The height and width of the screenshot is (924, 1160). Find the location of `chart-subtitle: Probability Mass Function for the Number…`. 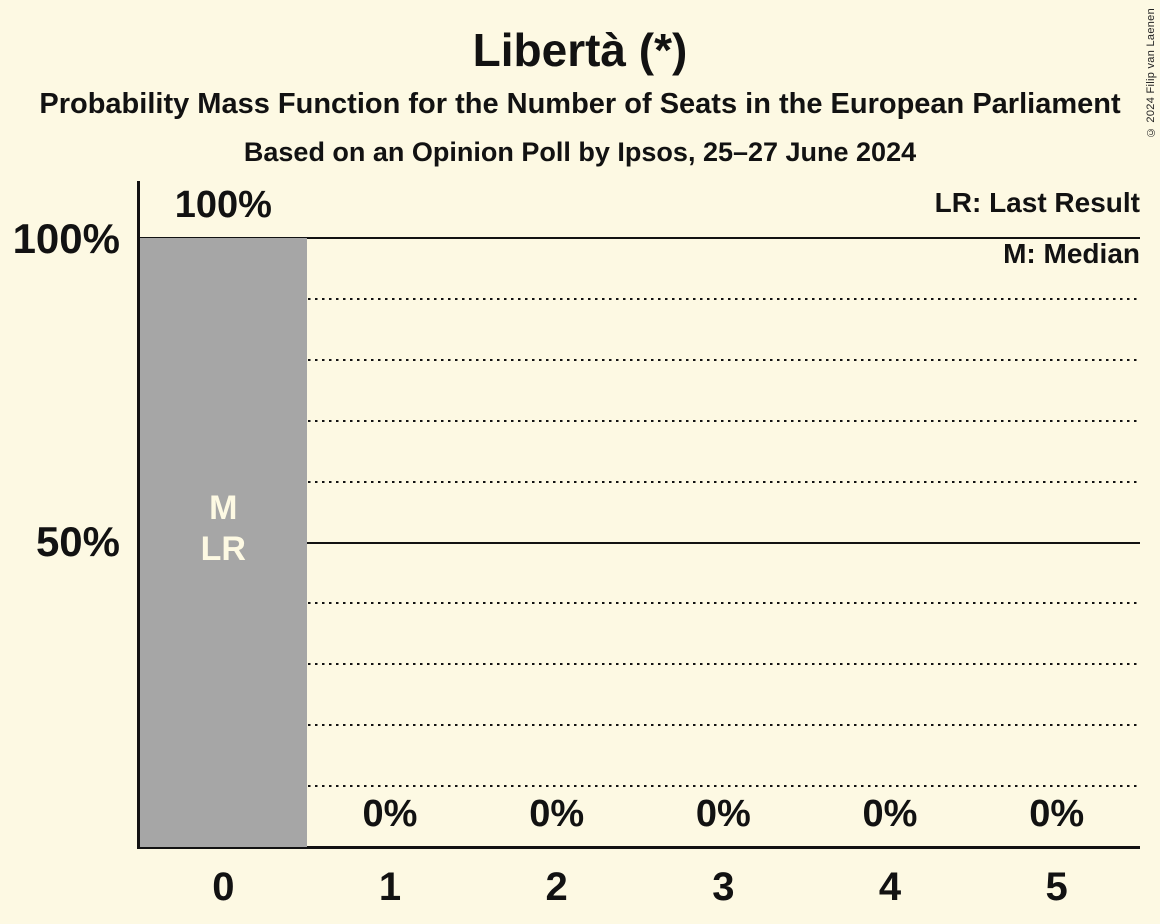

chart-subtitle: Probability Mass Function for the Number… is located at coordinates (580, 104).